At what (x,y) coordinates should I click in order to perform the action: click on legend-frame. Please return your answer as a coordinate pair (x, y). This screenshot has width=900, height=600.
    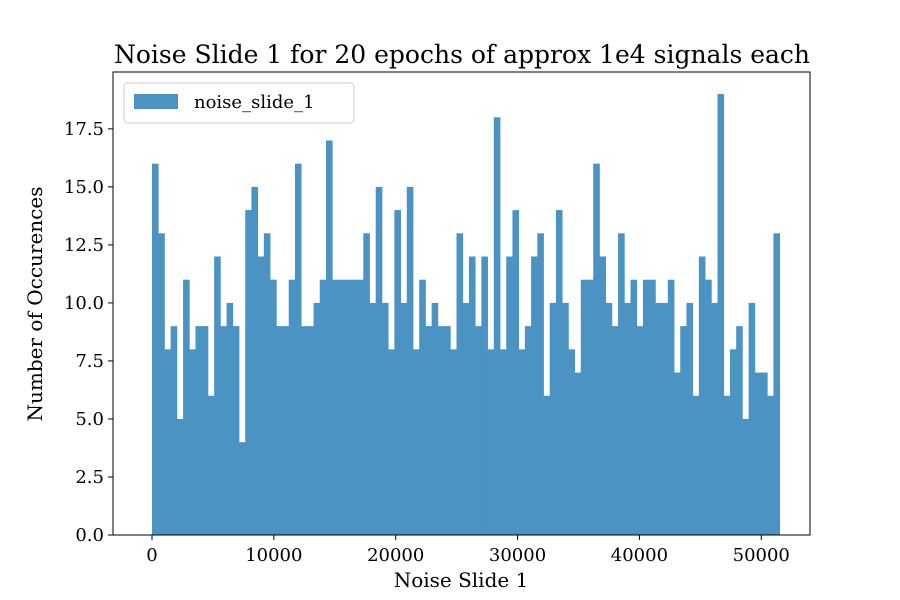
    Looking at the image, I should click on (239, 103).